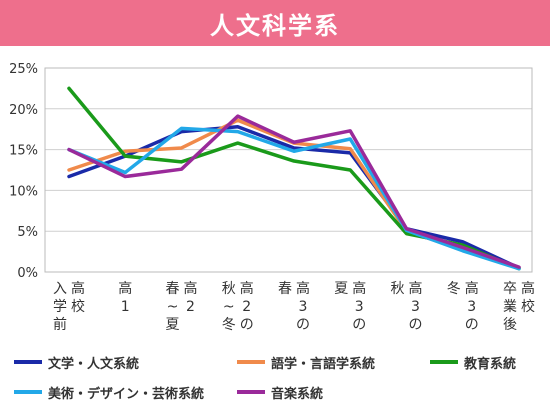  Describe the element at coordinates (60, 307) in the screenshot. I see `svg-text: 学` at that location.